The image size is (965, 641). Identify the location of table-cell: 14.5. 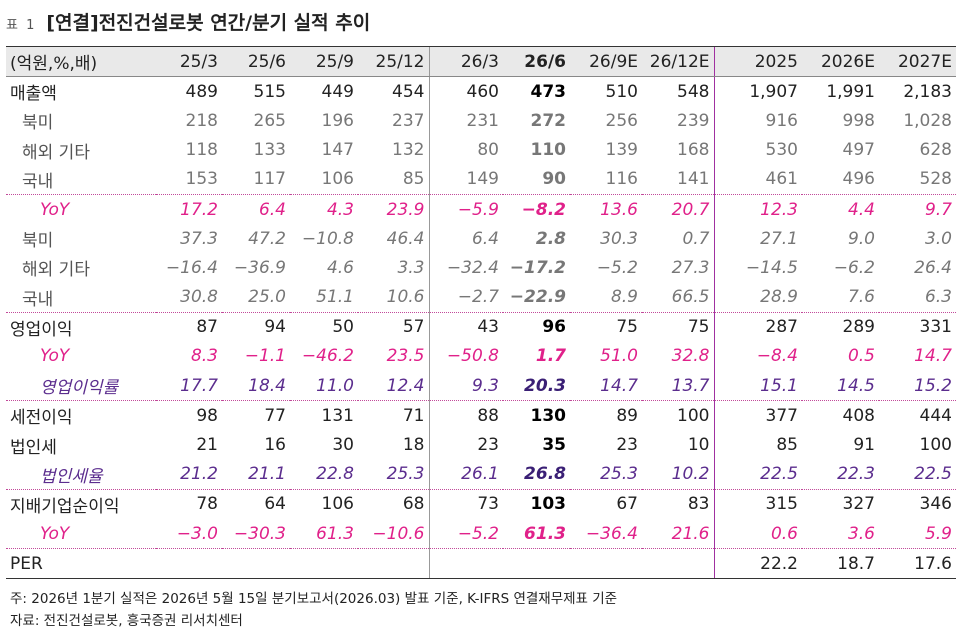
(856, 385).